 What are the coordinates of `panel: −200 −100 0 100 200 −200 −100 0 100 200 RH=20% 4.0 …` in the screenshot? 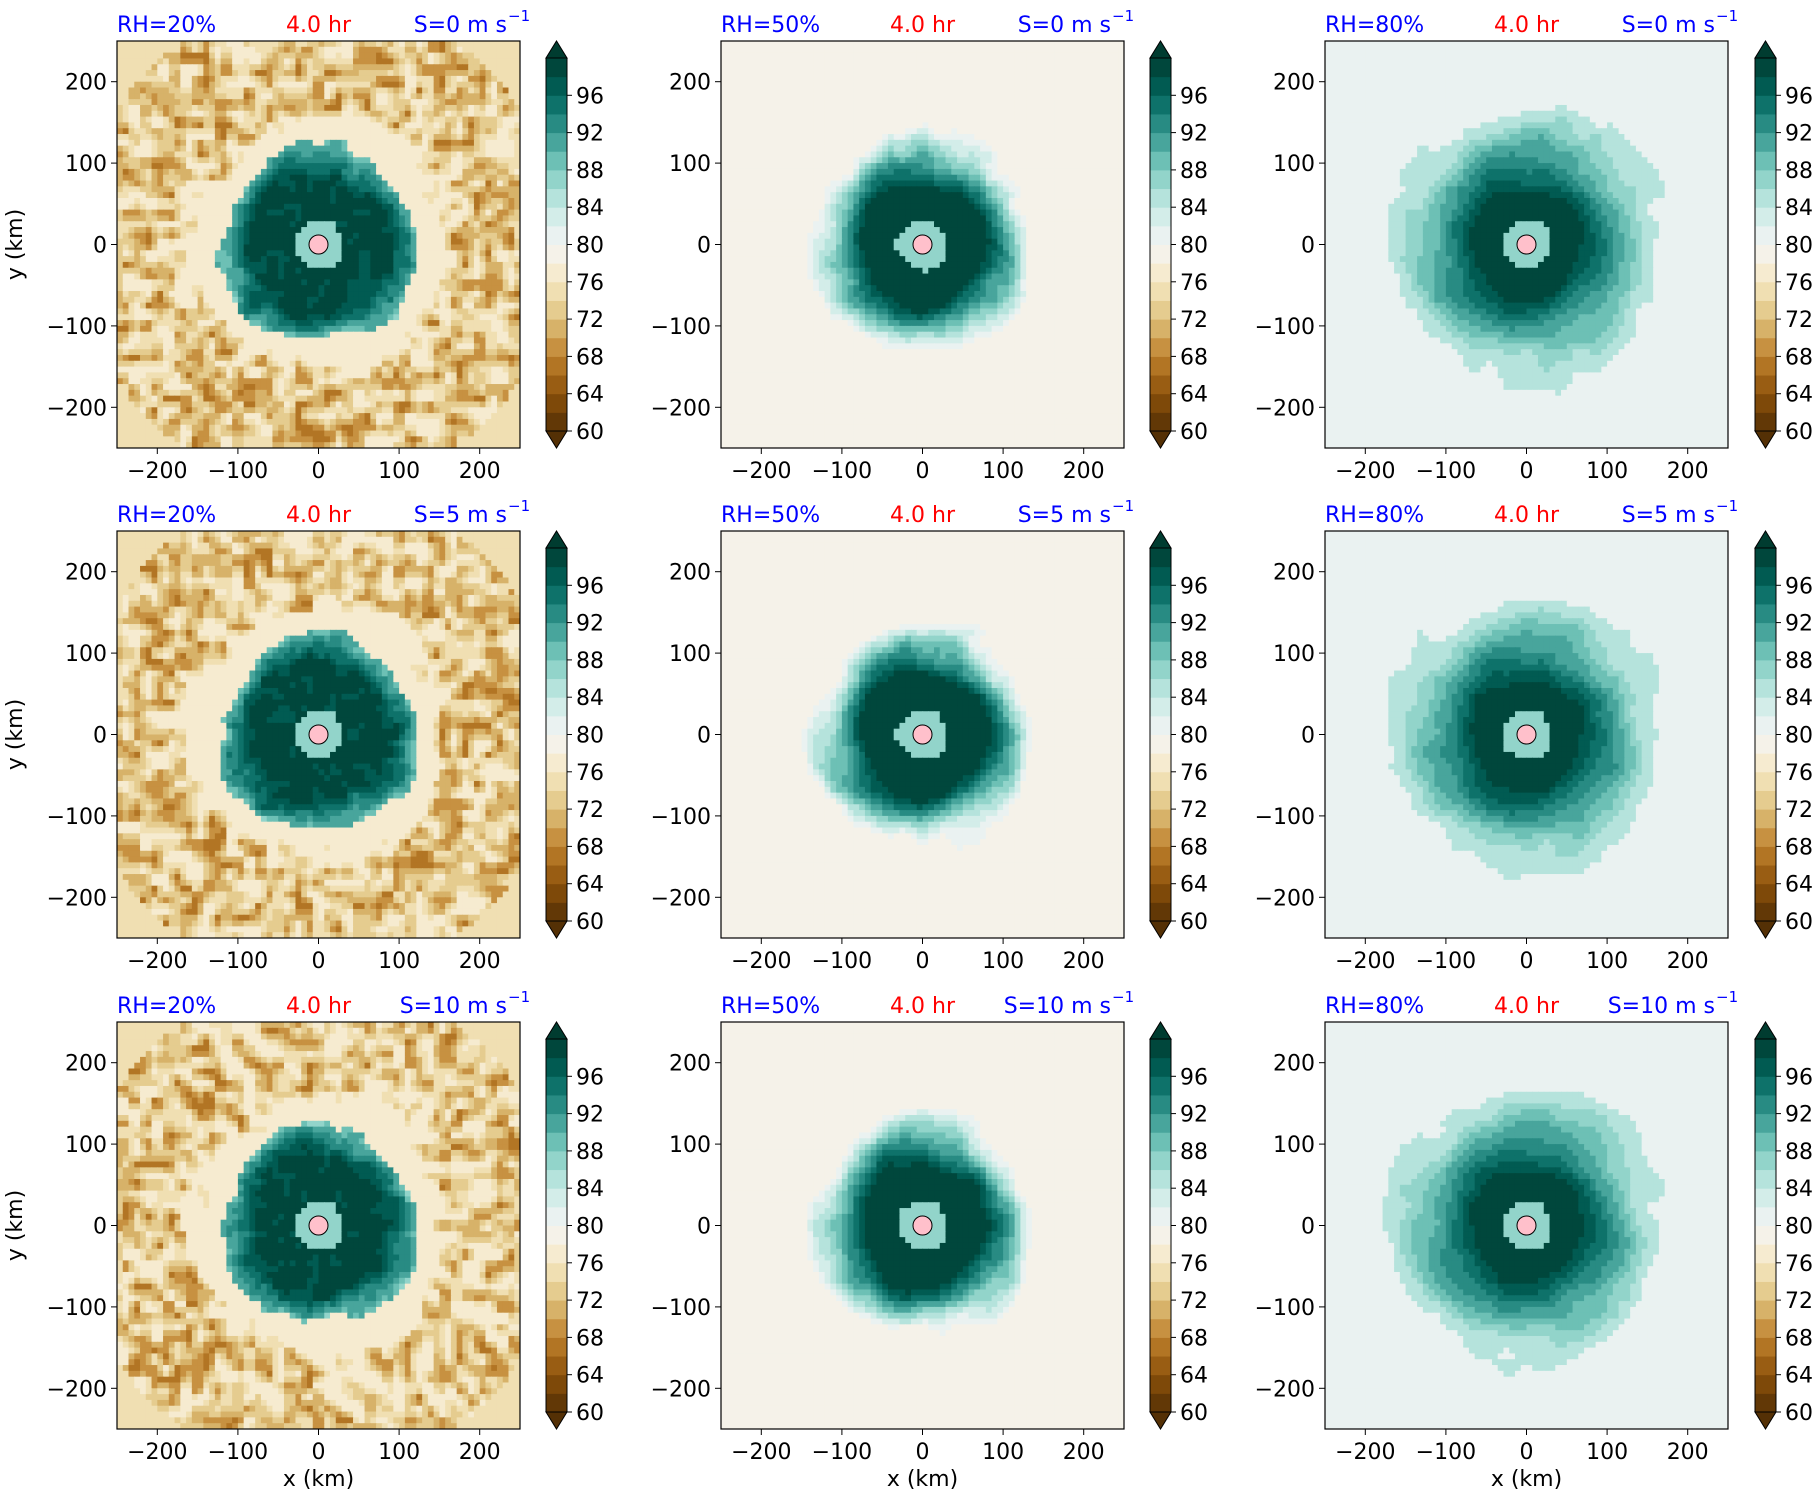 It's located at (303, 245).